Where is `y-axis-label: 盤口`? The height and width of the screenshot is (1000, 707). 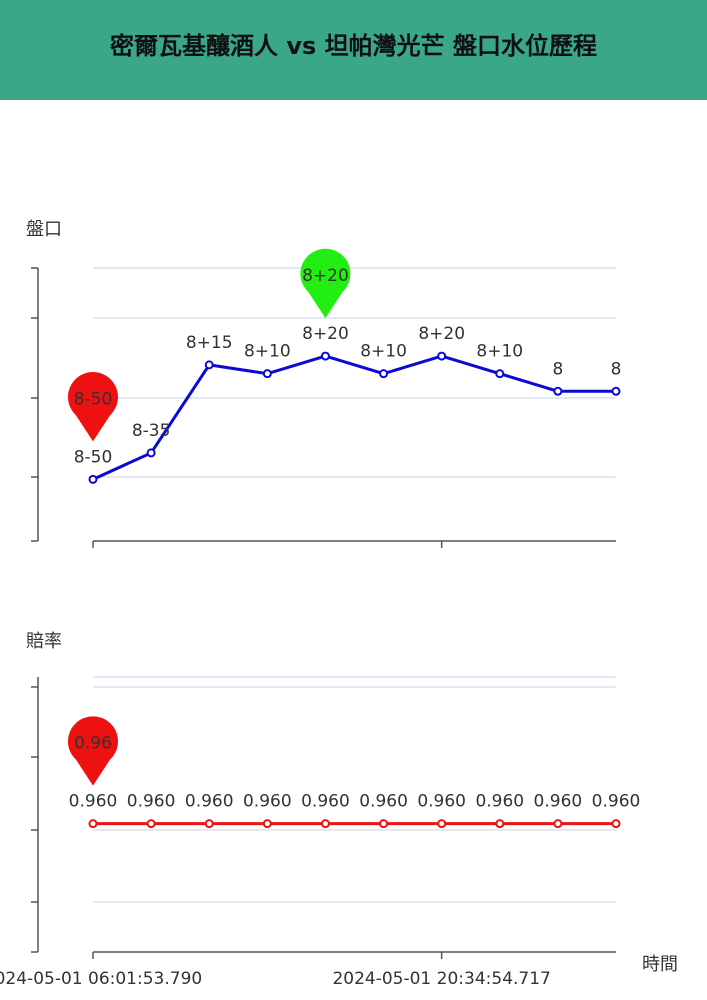
y-axis-label: 盤口 is located at coordinates (44, 229).